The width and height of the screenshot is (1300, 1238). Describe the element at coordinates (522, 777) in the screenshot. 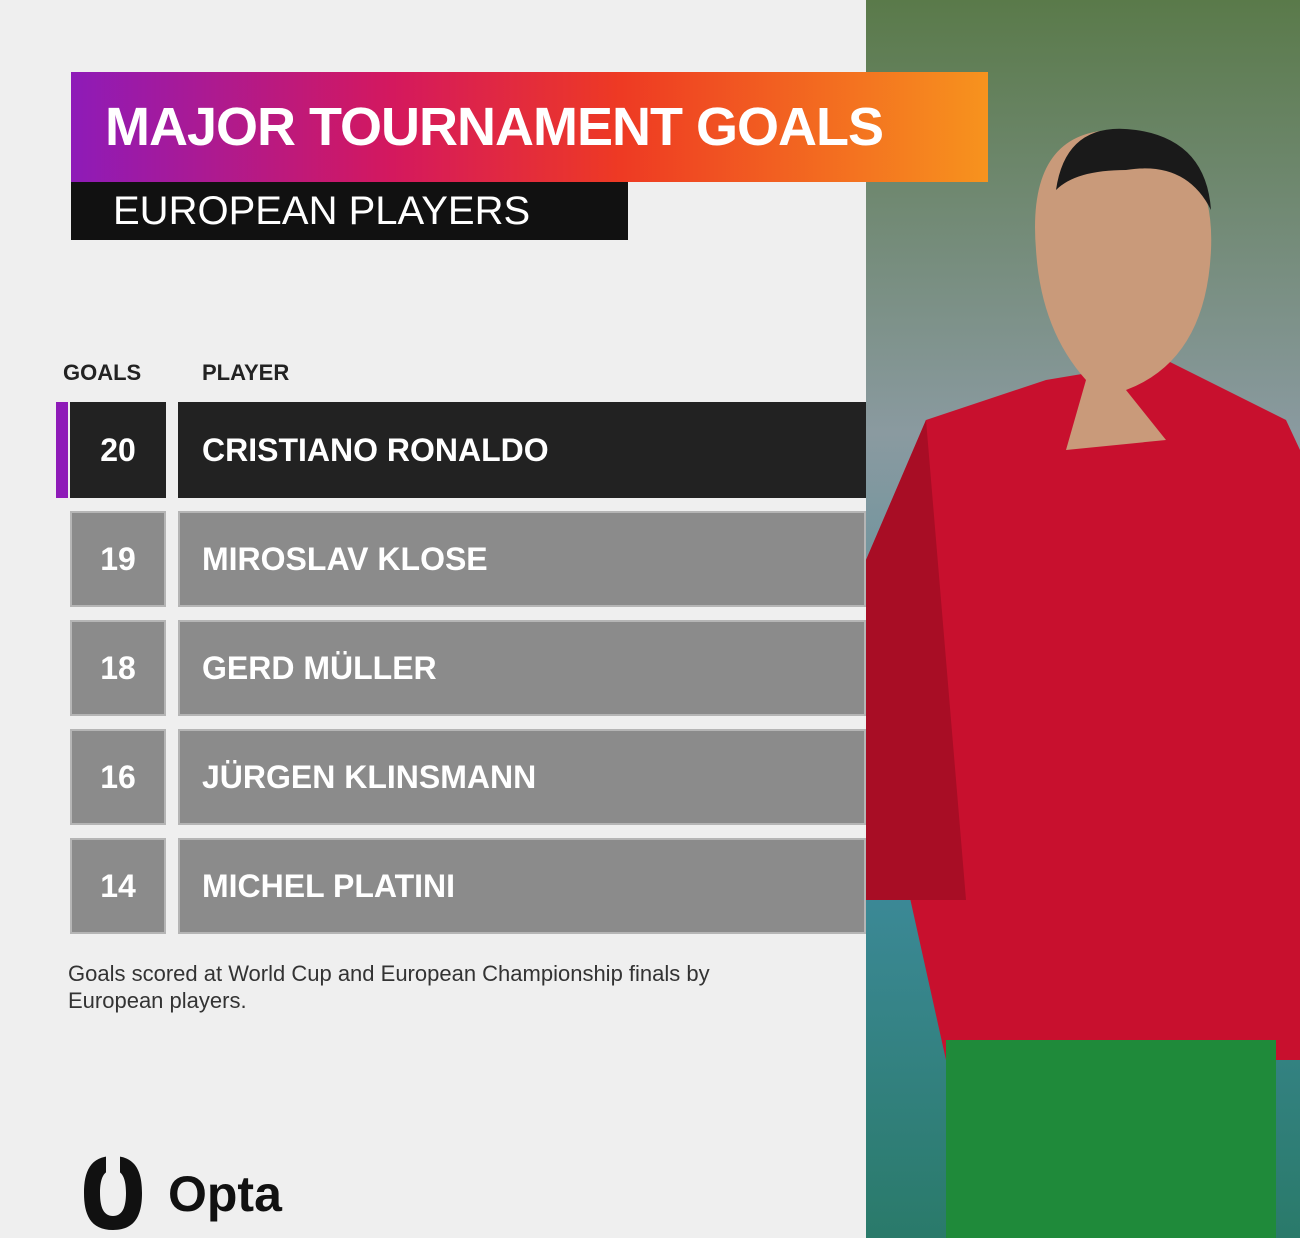

I see `player-cell: JÜRGEN KLINSMANN` at that location.